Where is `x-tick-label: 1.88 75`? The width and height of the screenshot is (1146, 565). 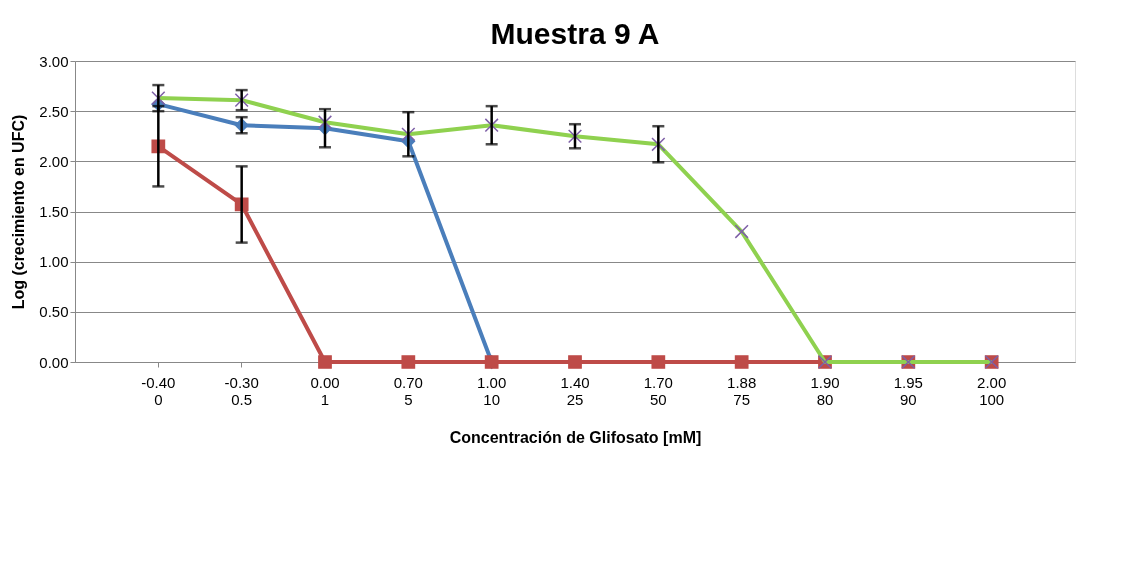
x-tick-label: 1.88 75 is located at coordinates (742, 390).